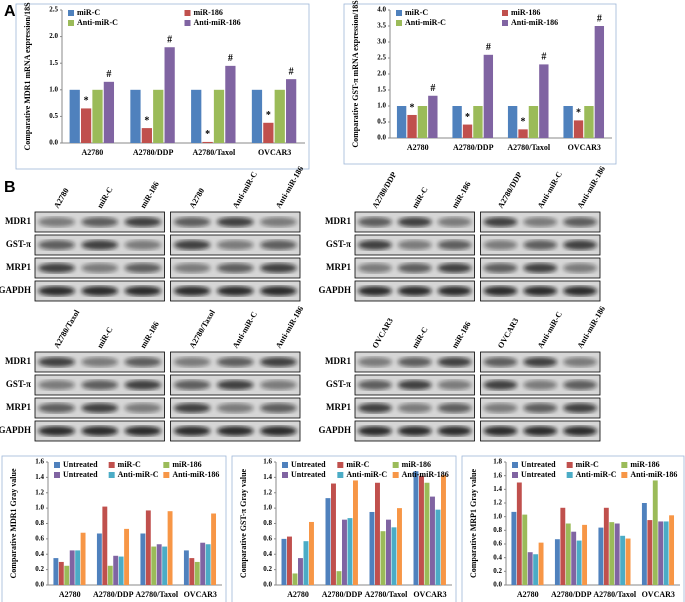  Describe the element at coordinates (381, 90) in the screenshot. I see `y-tick-label: 1.5` at that location.